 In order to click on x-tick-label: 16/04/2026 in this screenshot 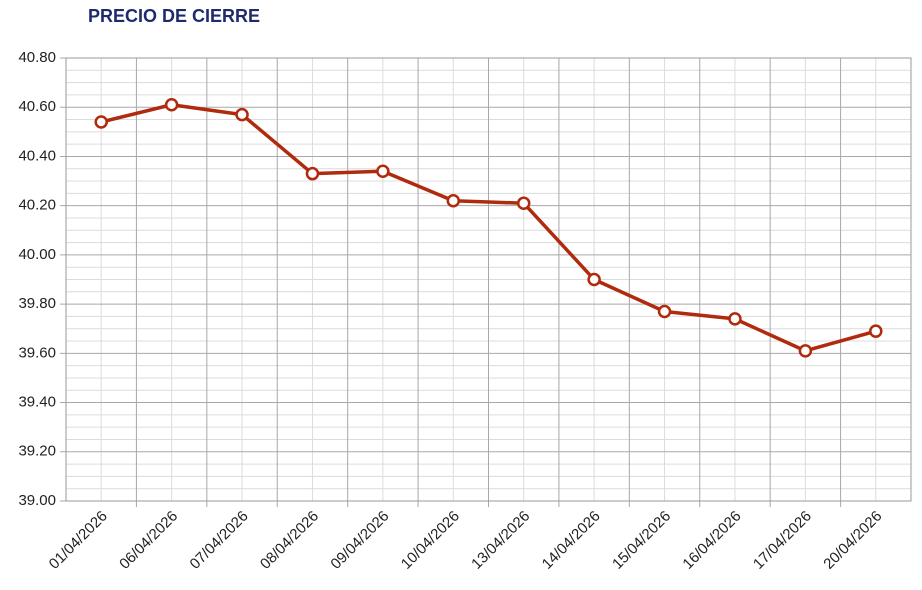, I will do `click(711, 540)`.